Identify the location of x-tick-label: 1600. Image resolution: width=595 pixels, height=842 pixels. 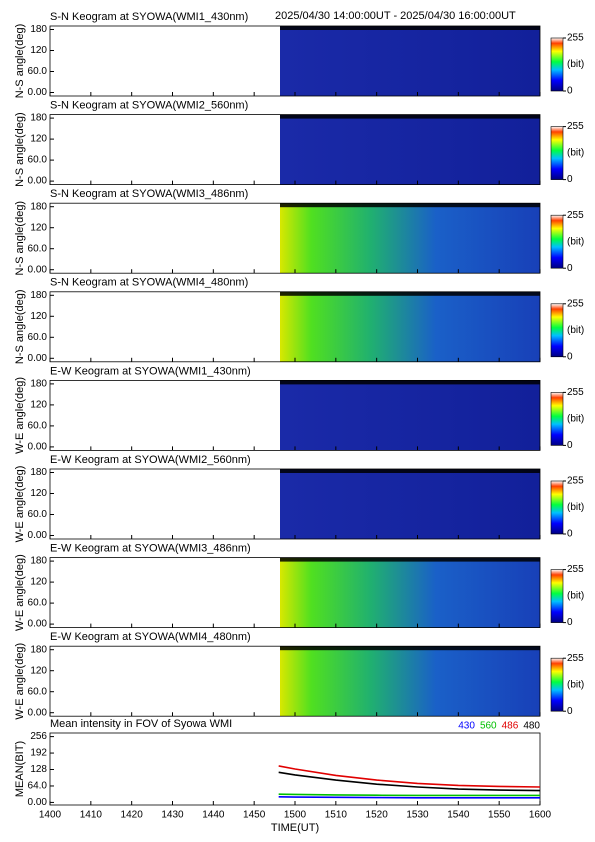
(540, 815).